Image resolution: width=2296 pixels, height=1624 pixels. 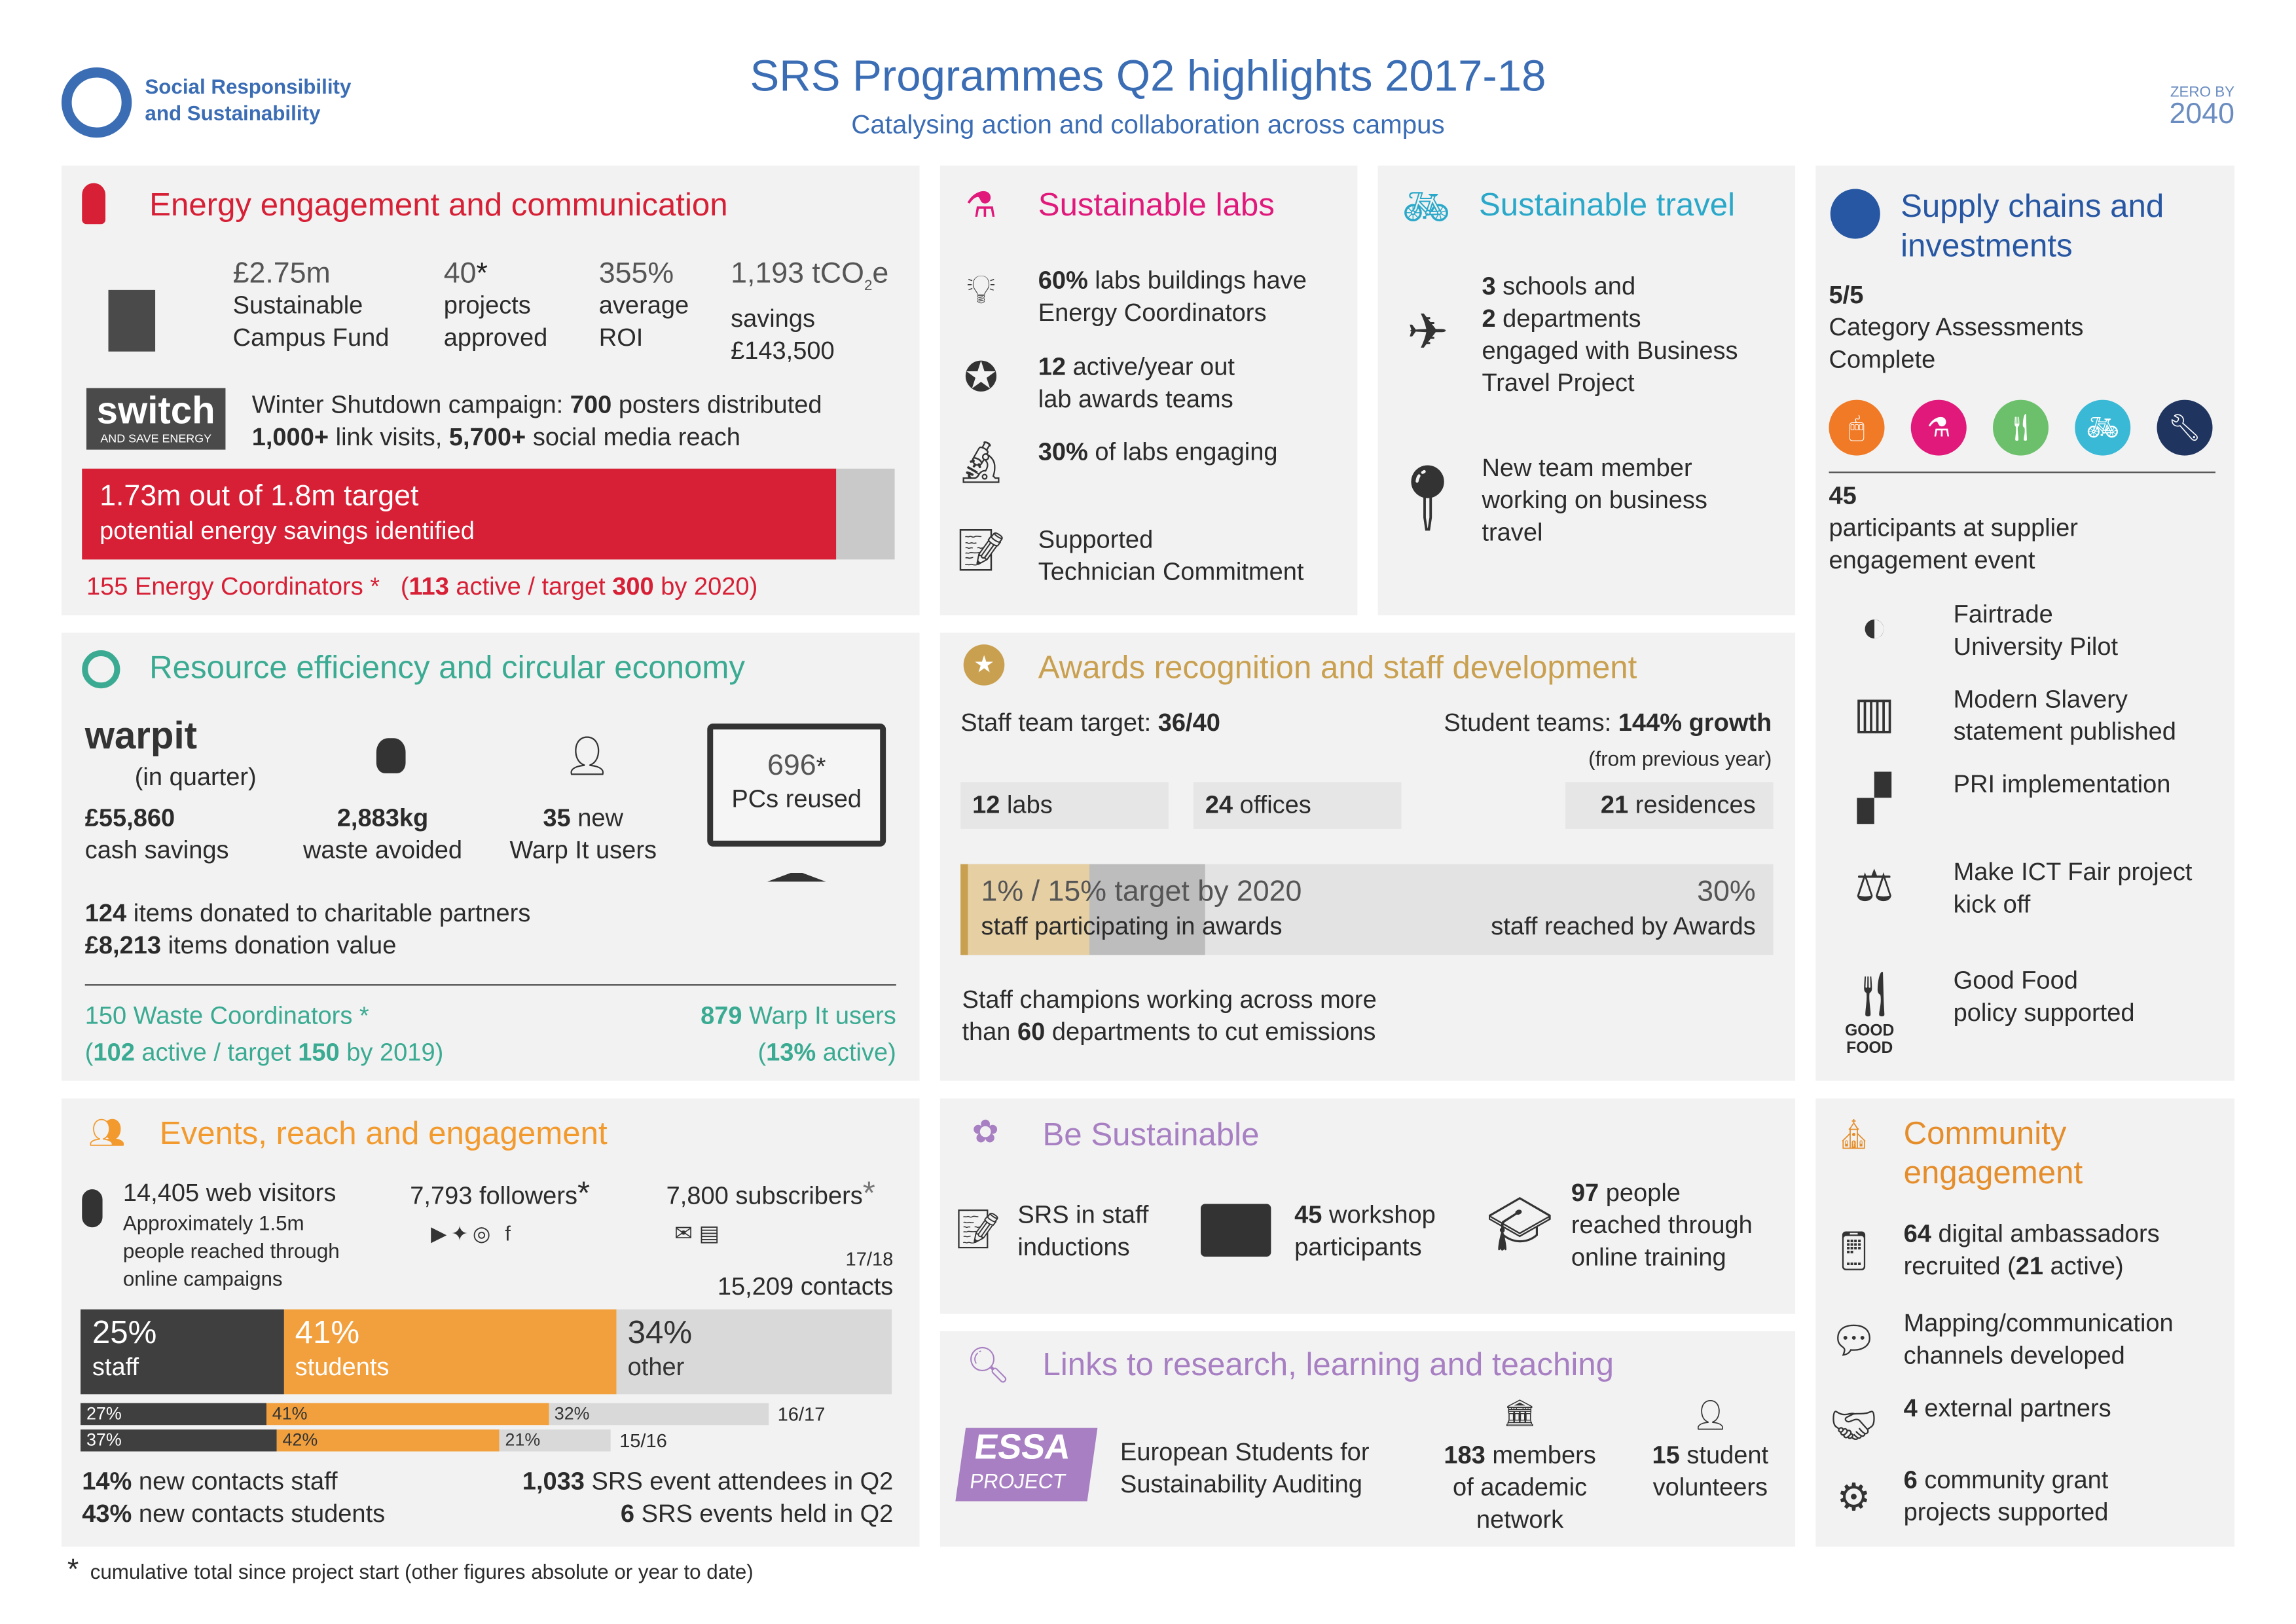 What do you see at coordinates (1171, 555) in the screenshot?
I see `labs-item: Supported Technician Commitment` at bounding box center [1171, 555].